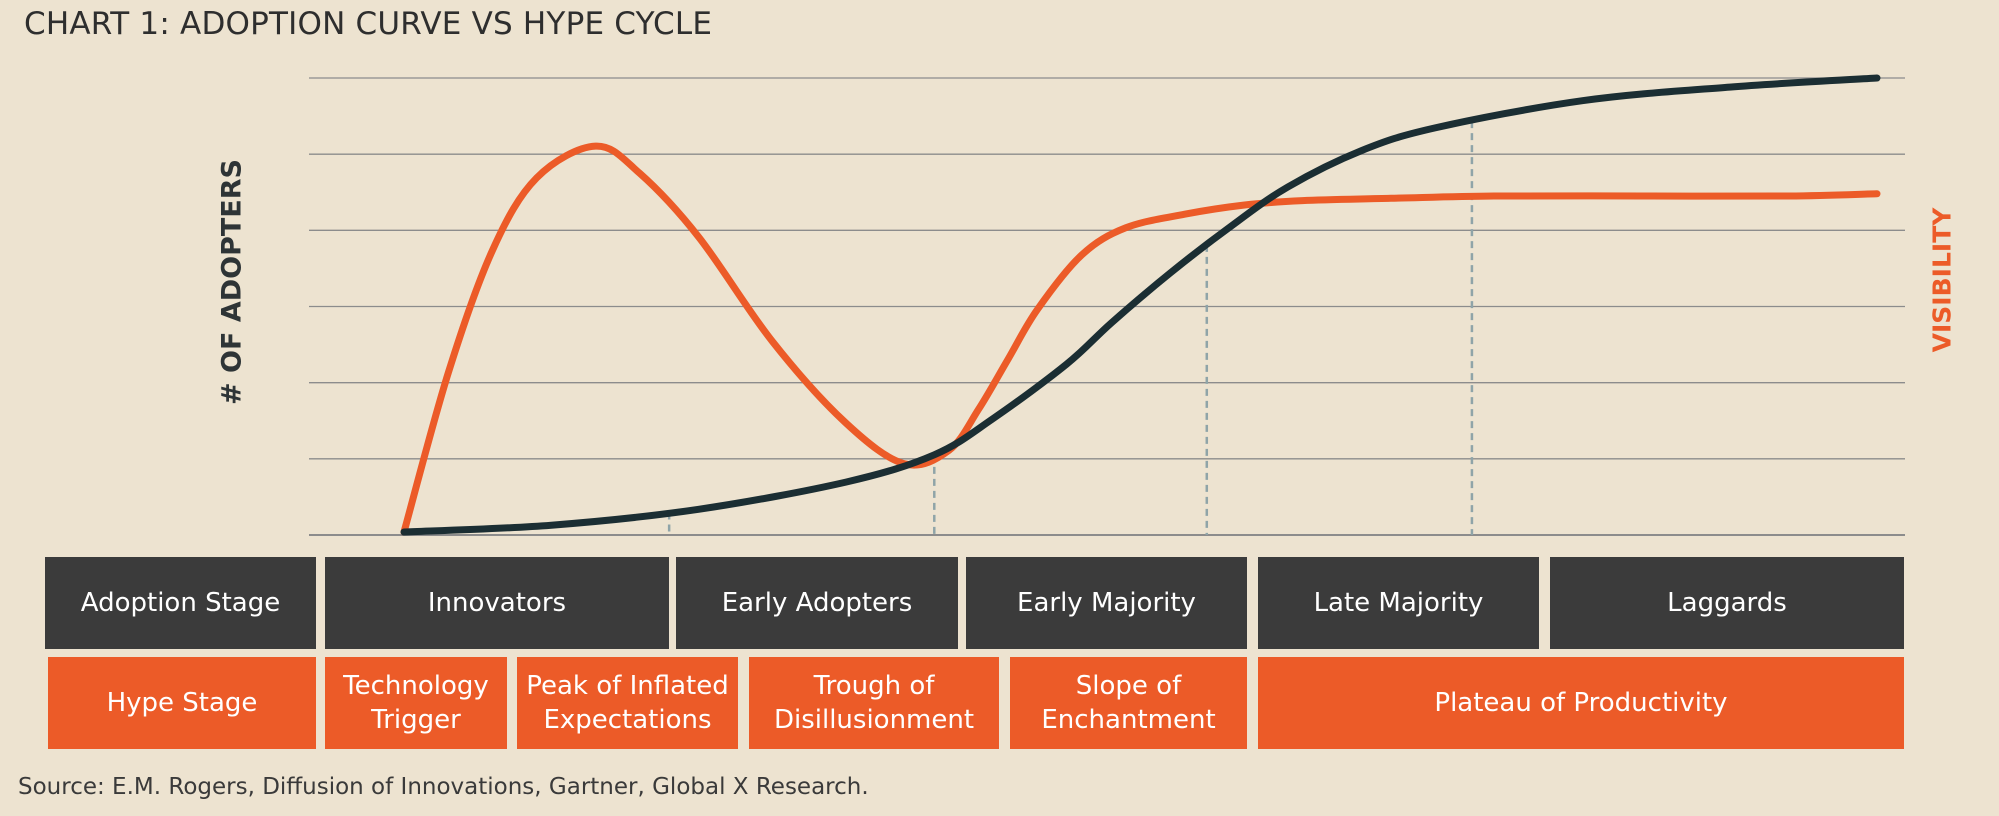  What do you see at coordinates (1106, 603) in the screenshot?
I see `adoption-stage-early-majority: Early Majority` at bounding box center [1106, 603].